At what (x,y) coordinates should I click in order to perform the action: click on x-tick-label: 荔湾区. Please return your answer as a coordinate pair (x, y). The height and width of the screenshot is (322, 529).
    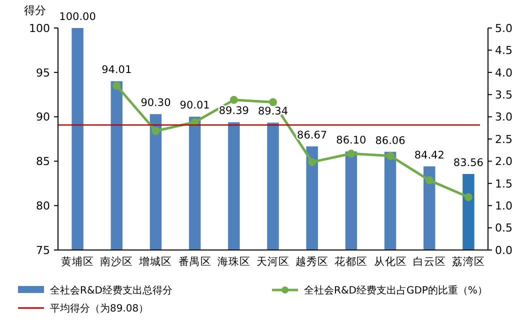
    Looking at the image, I should click on (468, 261).